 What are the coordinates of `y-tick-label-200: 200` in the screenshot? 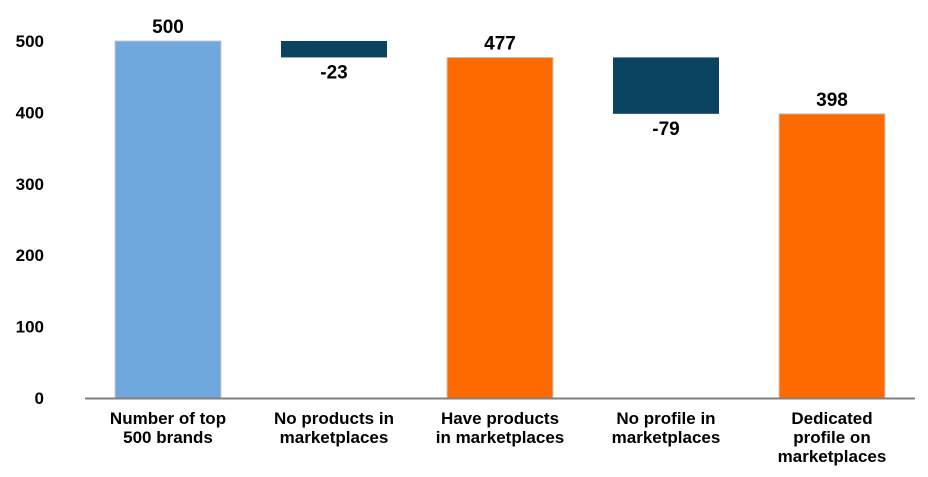 It's located at (30, 255).